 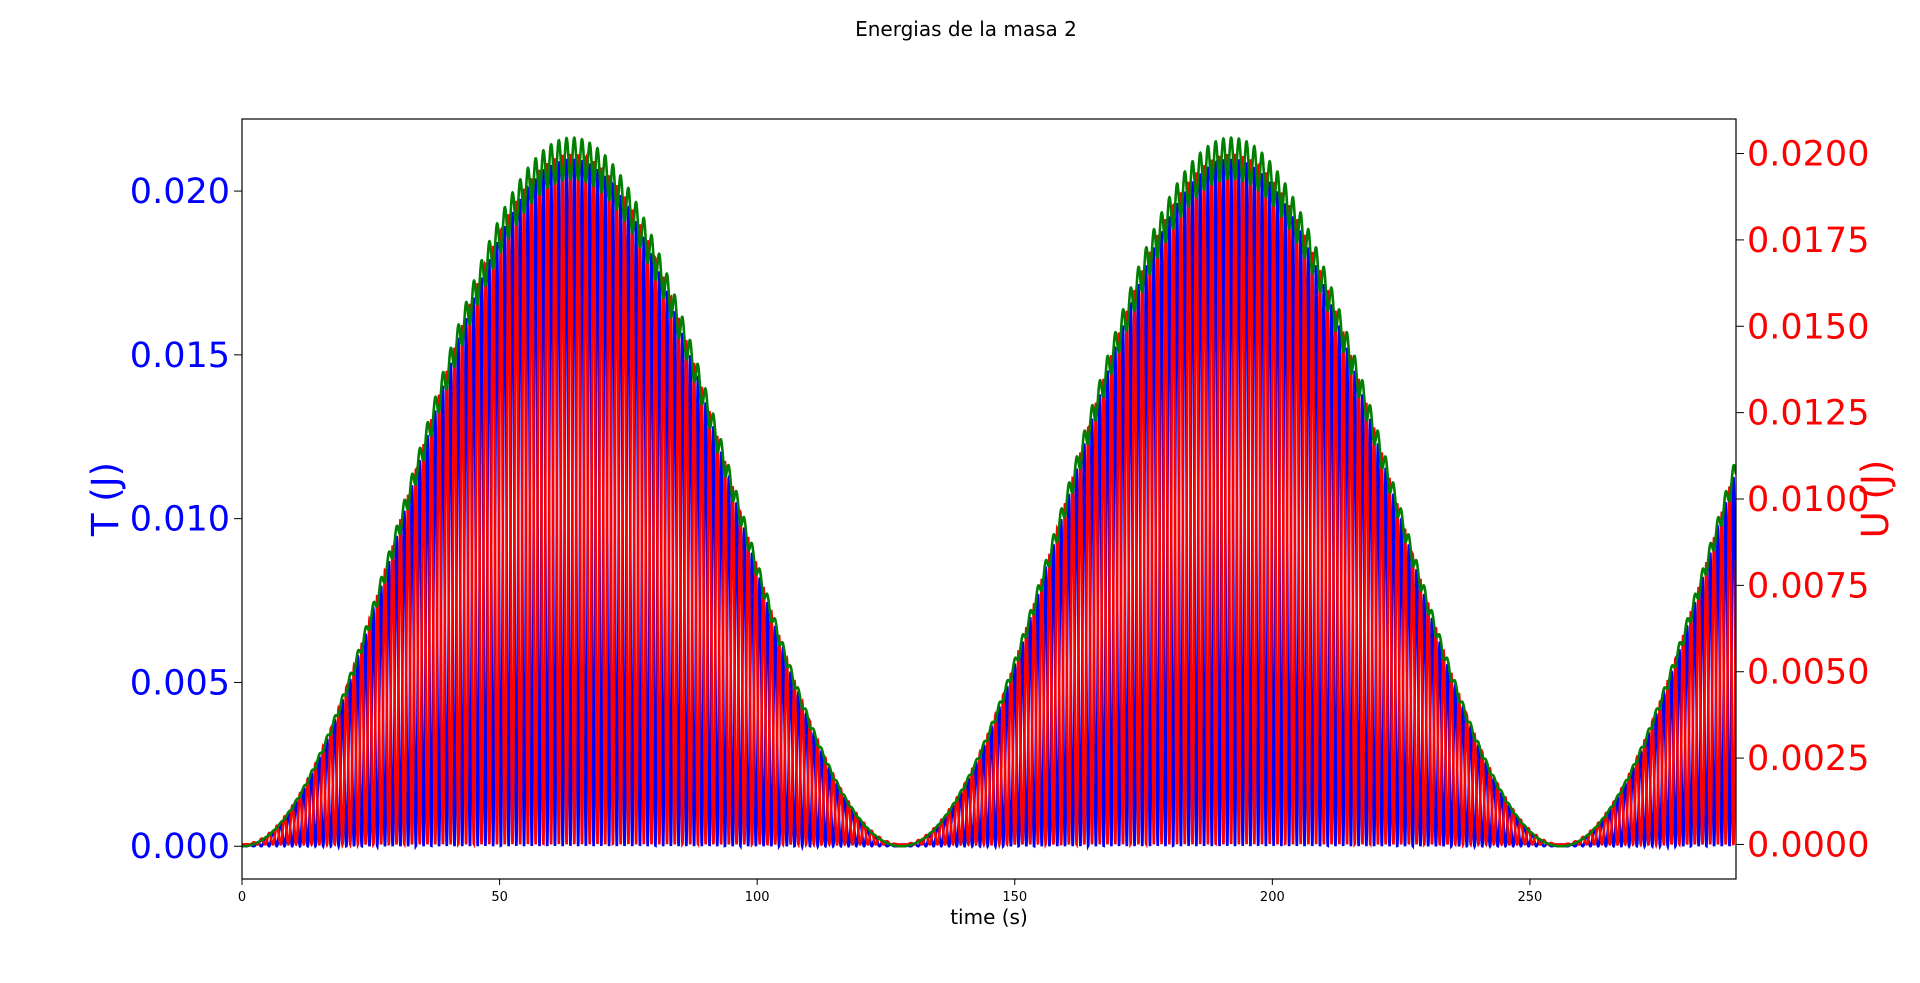 What do you see at coordinates (1808, 241) in the screenshot?
I see `y-right-tick-label: 0.0175` at bounding box center [1808, 241].